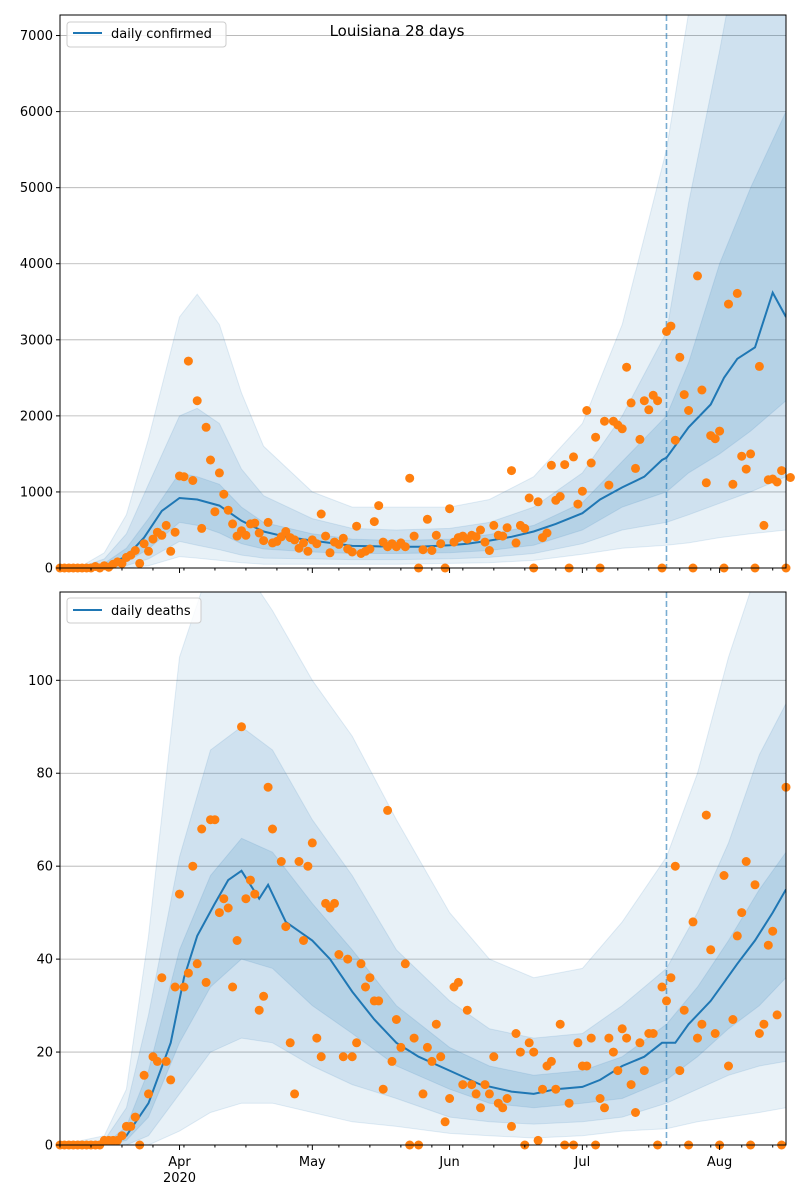 The image size is (800, 1200). What do you see at coordinates (44, 914) in the screenshot?
I see `deaths-y-axis: 0 20 40 60 80 100` at bounding box center [44, 914].